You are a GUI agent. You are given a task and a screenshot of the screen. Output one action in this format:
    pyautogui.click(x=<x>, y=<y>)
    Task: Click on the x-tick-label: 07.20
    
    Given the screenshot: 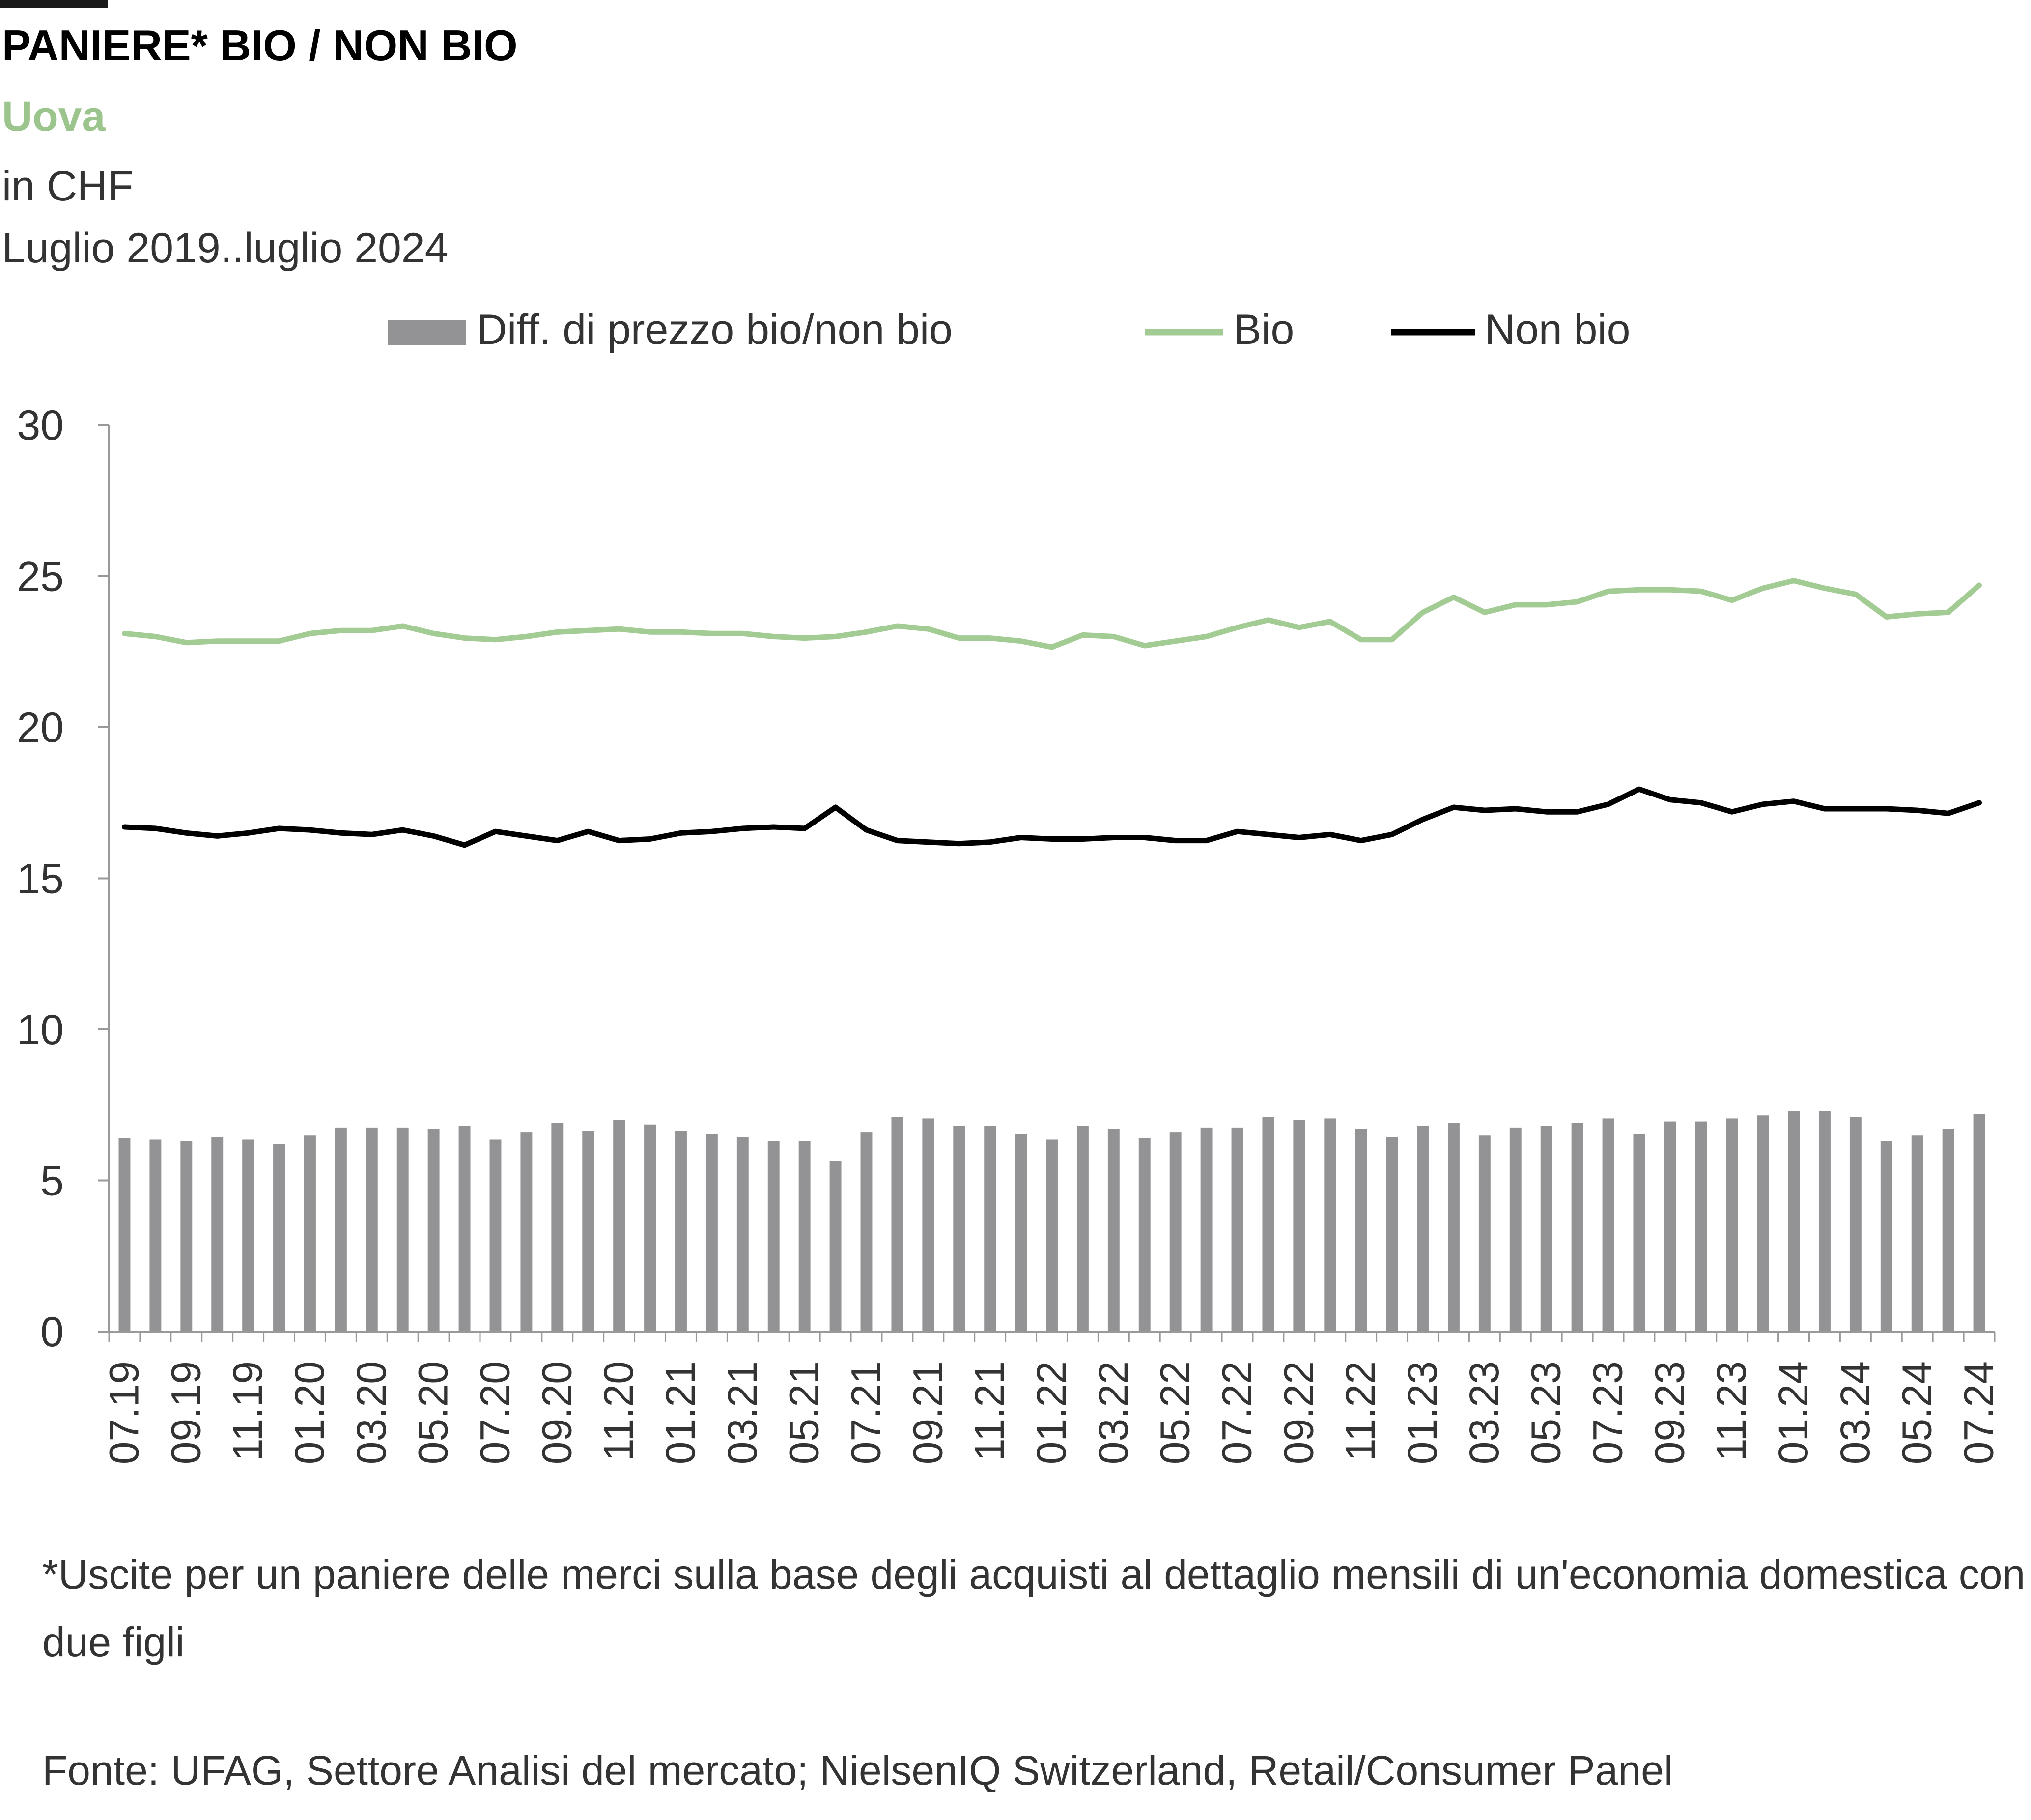 What is the action you would take?
    pyautogui.click(x=495, y=1412)
    